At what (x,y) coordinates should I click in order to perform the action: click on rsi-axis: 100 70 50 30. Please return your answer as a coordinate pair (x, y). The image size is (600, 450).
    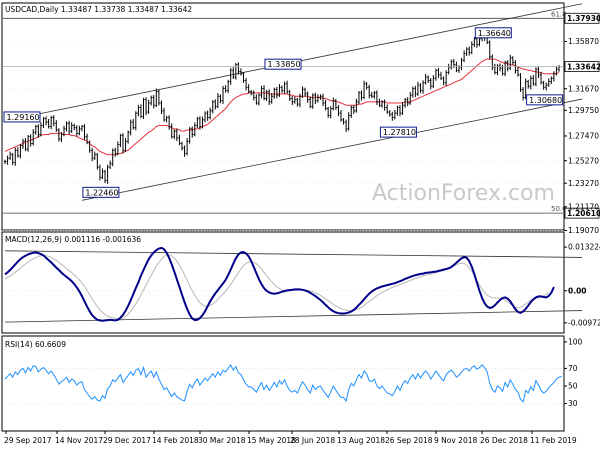
    Looking at the image, I should click on (573, 373).